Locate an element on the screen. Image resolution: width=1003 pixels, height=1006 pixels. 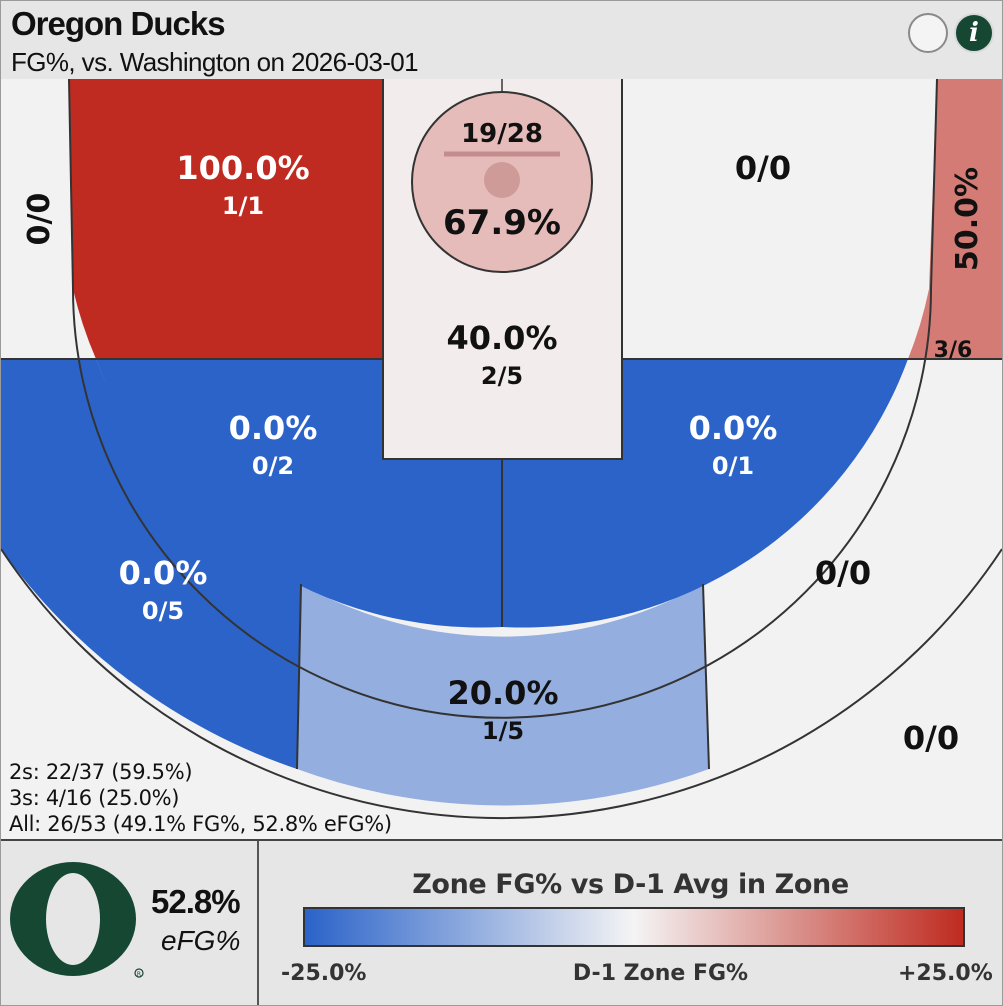
zone-pct-top-key-three: 20.0% is located at coordinates (502, 693).